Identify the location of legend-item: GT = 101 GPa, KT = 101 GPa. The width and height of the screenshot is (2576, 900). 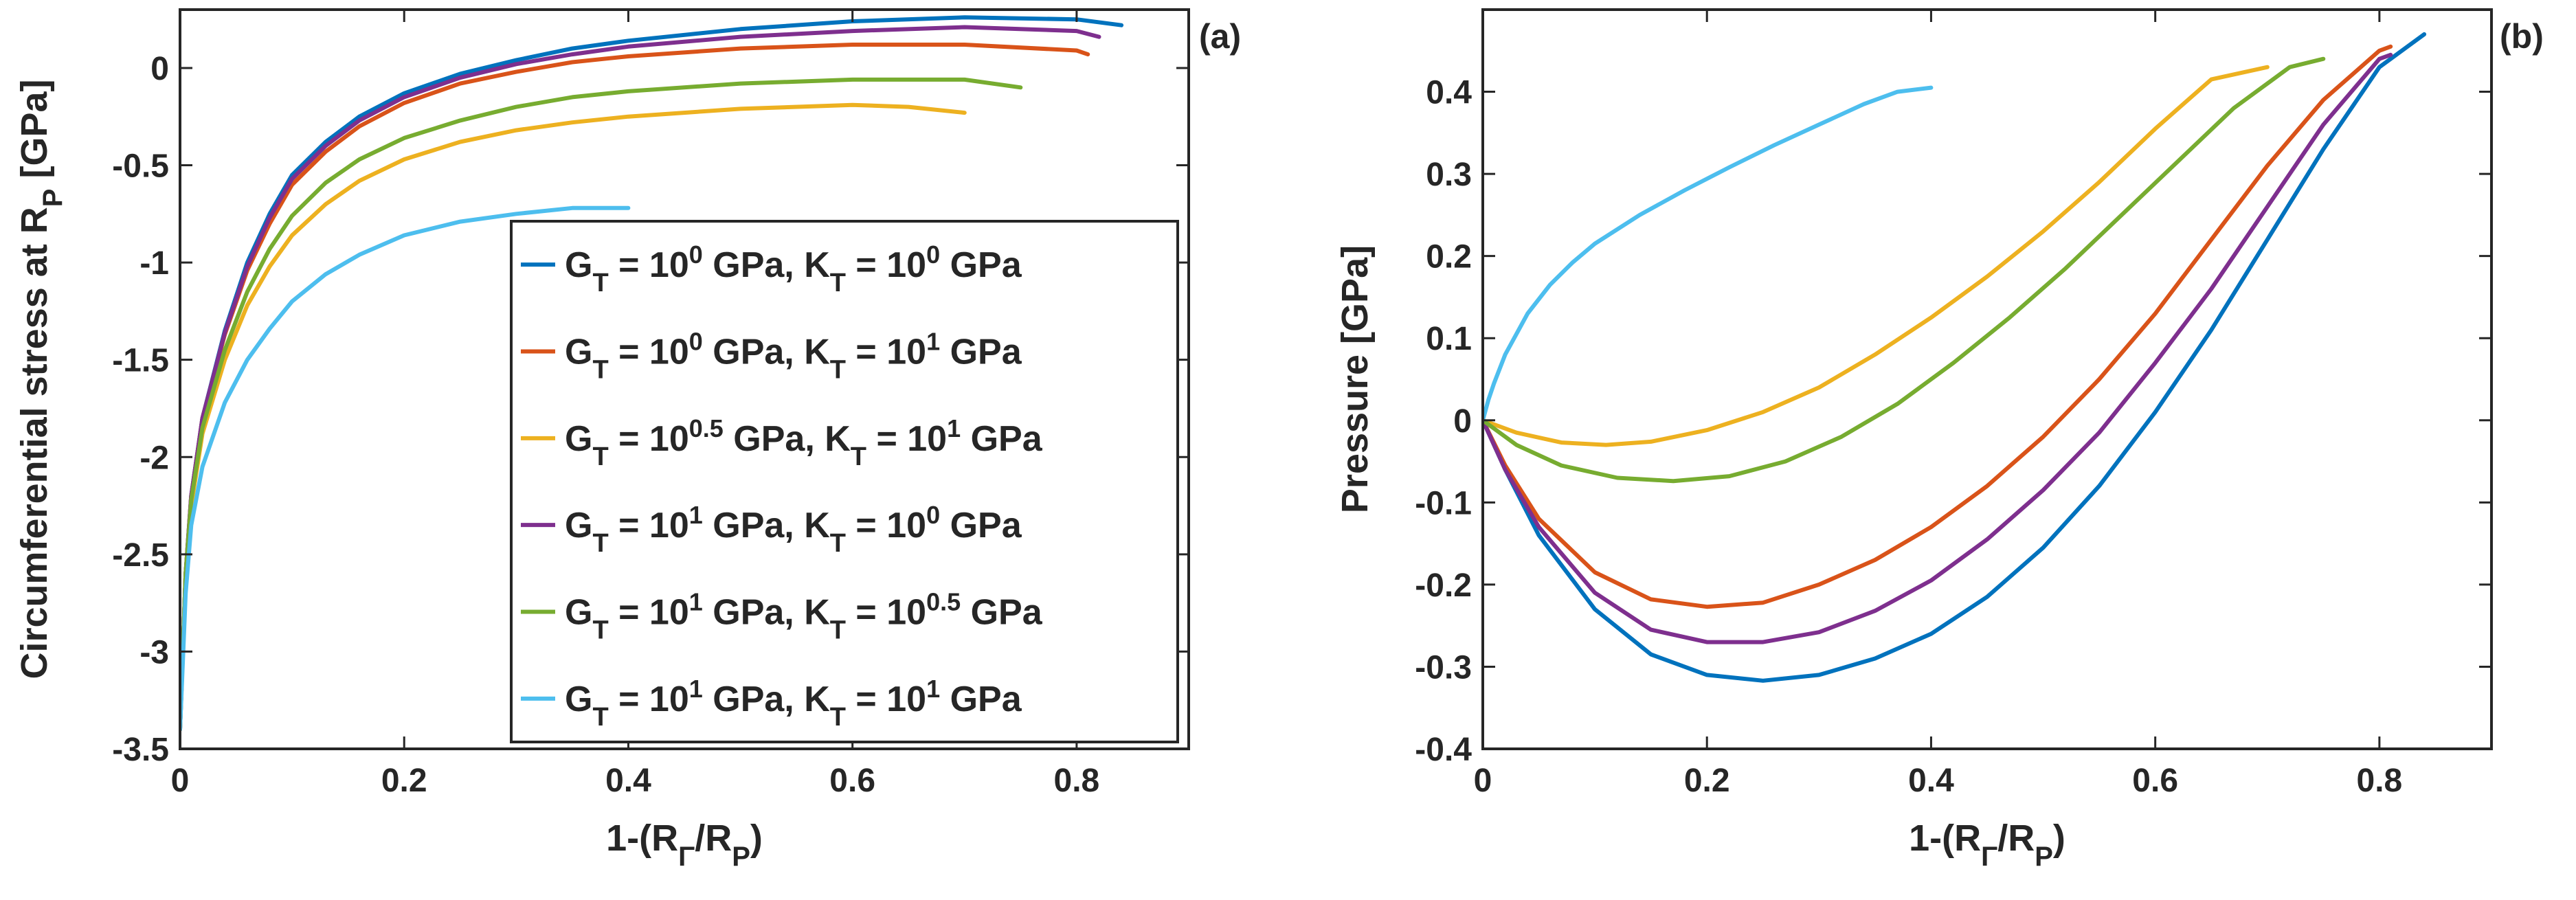
(771, 703).